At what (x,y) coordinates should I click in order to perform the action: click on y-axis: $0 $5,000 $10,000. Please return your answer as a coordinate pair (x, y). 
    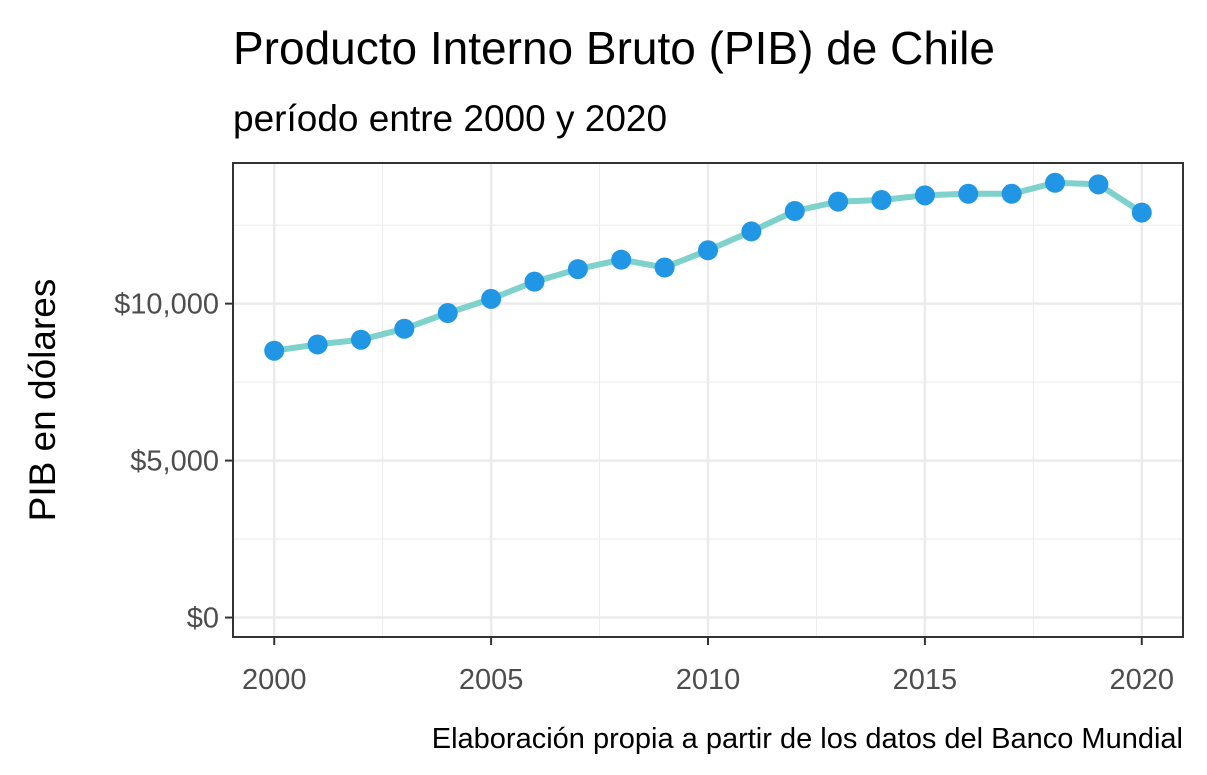
    Looking at the image, I should click on (173, 462).